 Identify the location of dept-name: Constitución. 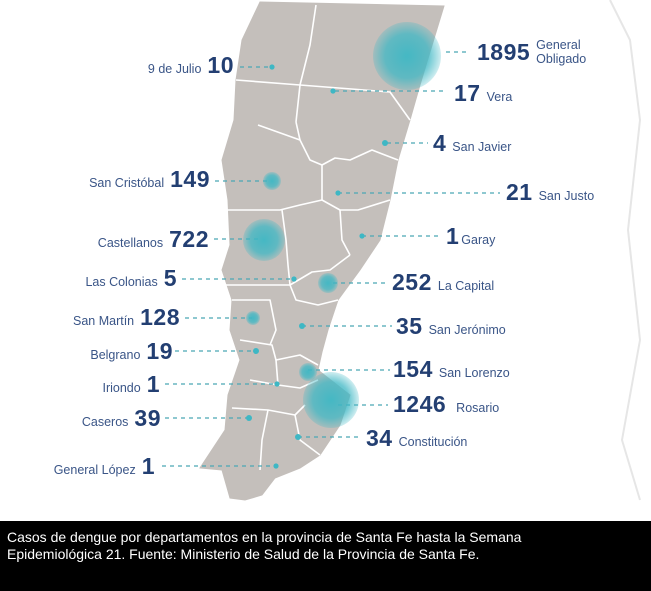
(433, 442).